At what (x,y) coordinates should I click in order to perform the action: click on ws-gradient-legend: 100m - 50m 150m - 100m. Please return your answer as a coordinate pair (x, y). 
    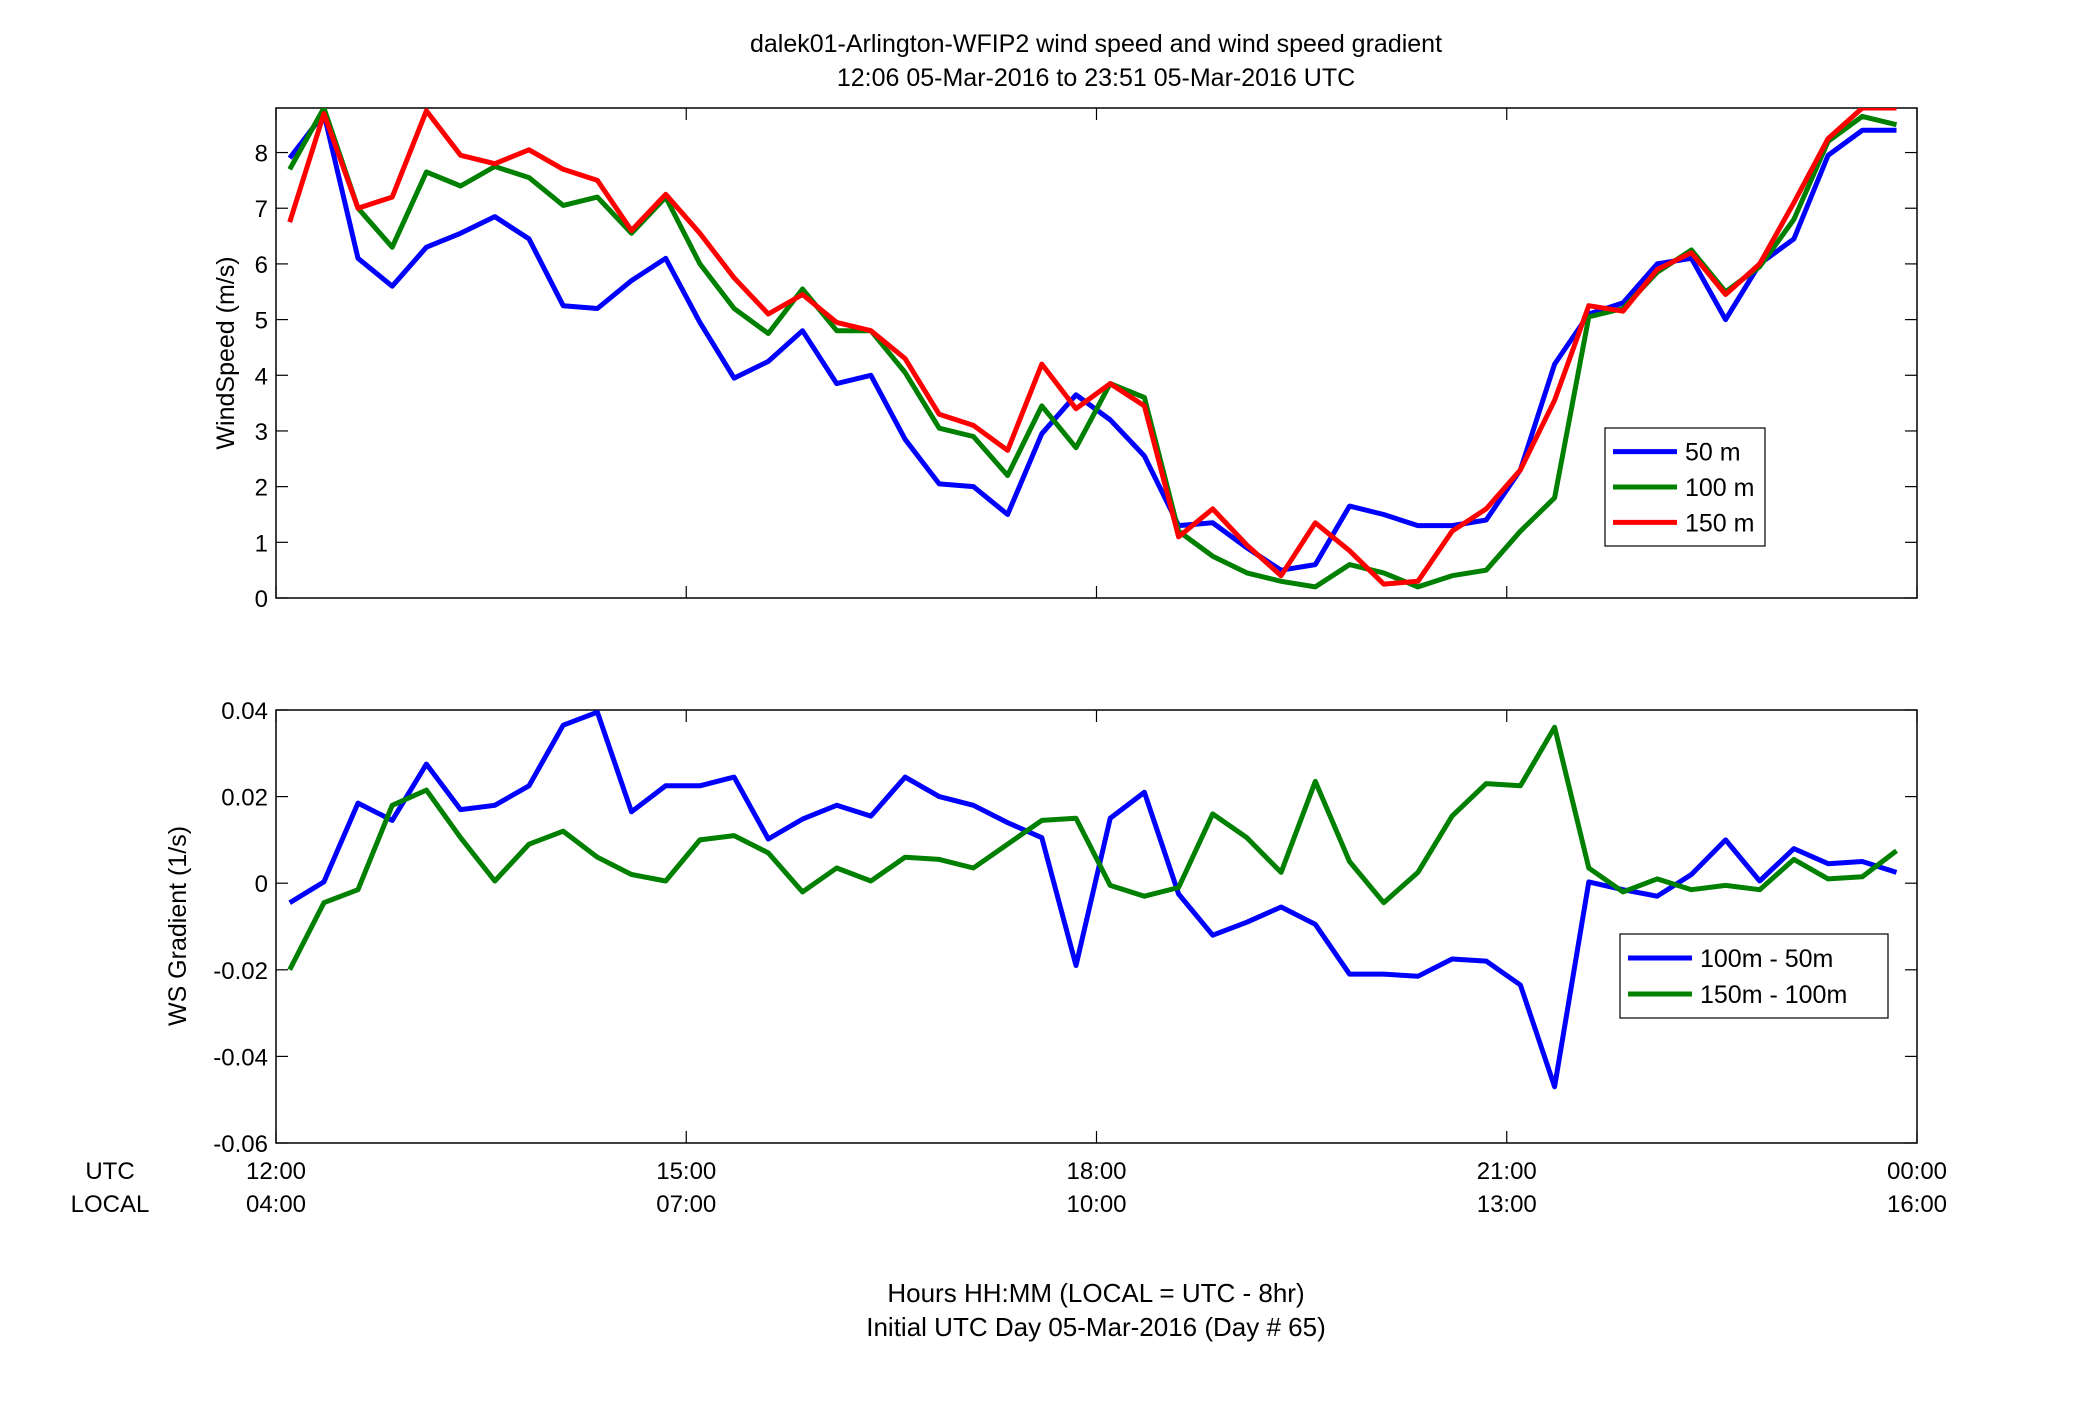
    Looking at the image, I should click on (1754, 976).